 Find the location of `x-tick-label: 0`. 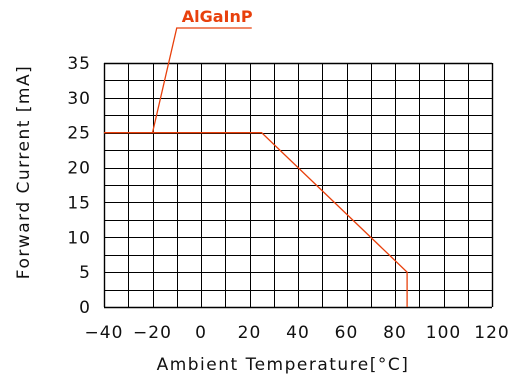

x-tick-label: 0 is located at coordinates (201, 333).